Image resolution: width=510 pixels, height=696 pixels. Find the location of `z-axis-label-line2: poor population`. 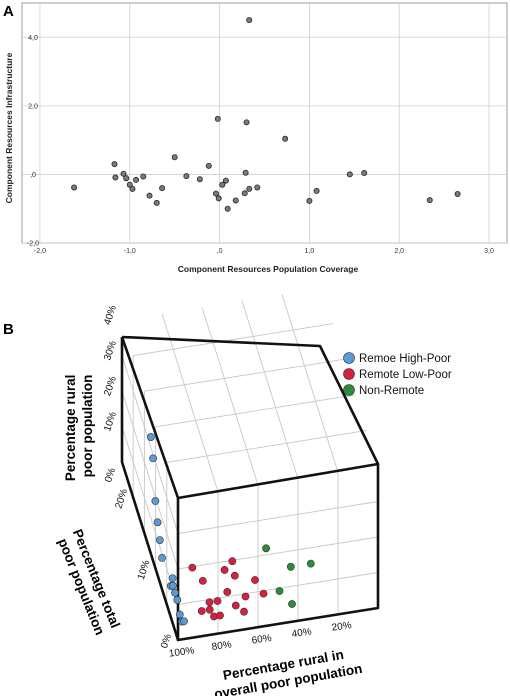

z-axis-label-line2: poor population is located at coordinates (87, 426).